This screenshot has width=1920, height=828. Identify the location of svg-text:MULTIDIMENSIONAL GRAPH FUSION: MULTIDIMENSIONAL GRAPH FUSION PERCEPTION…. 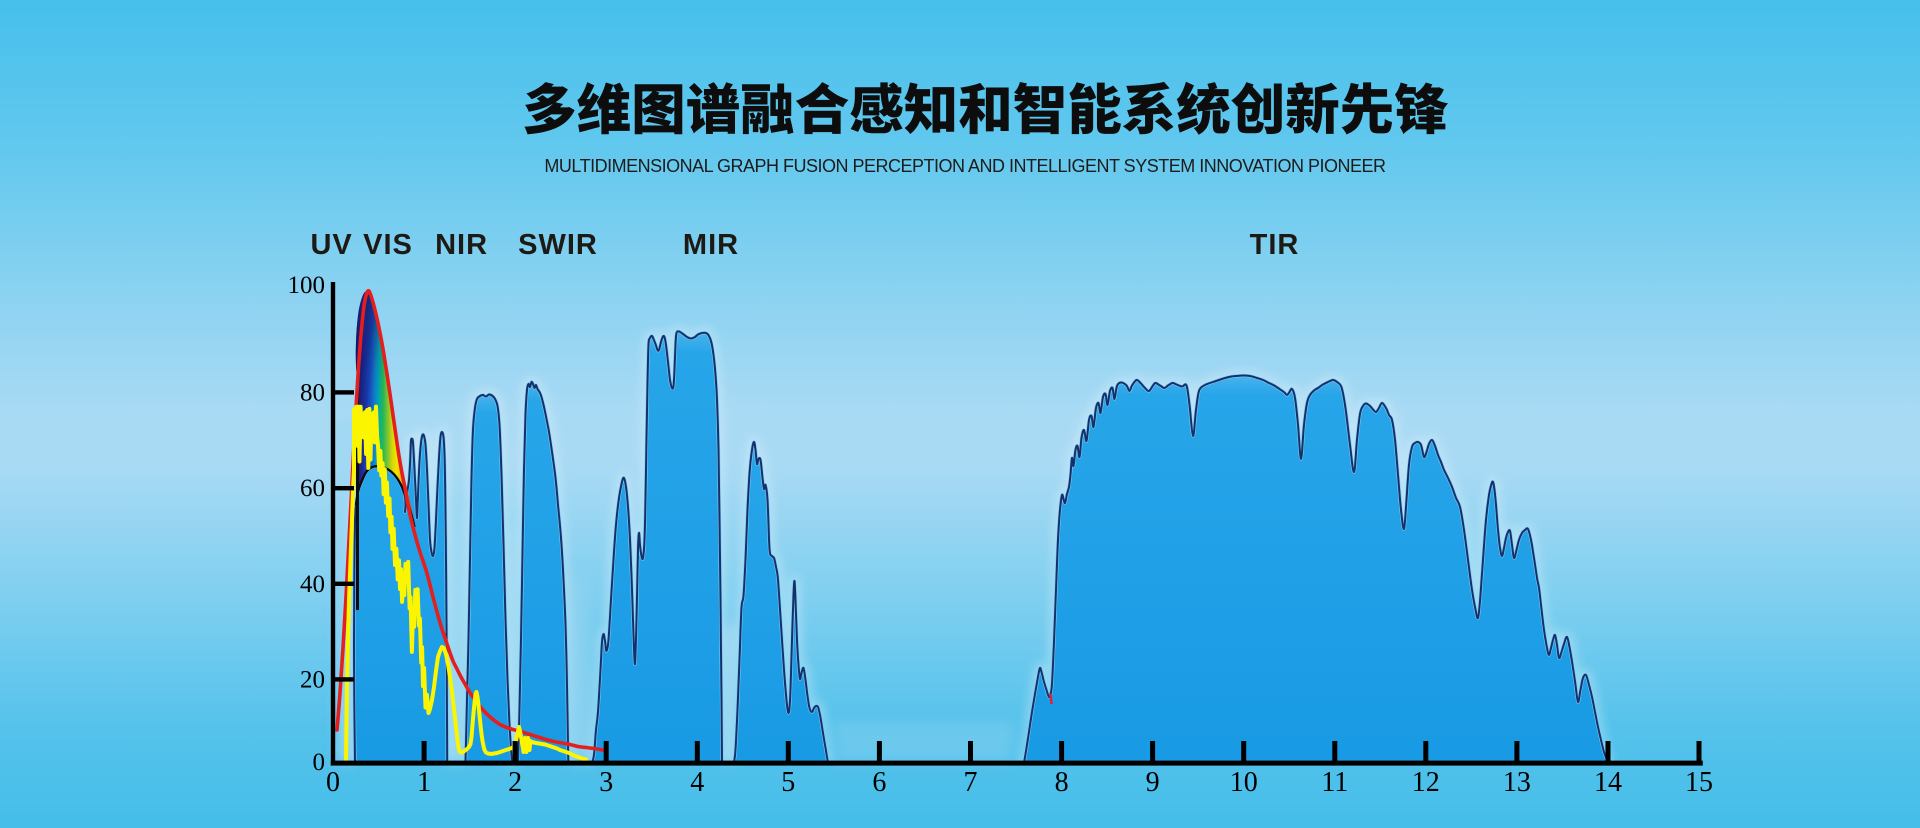
(965, 166).